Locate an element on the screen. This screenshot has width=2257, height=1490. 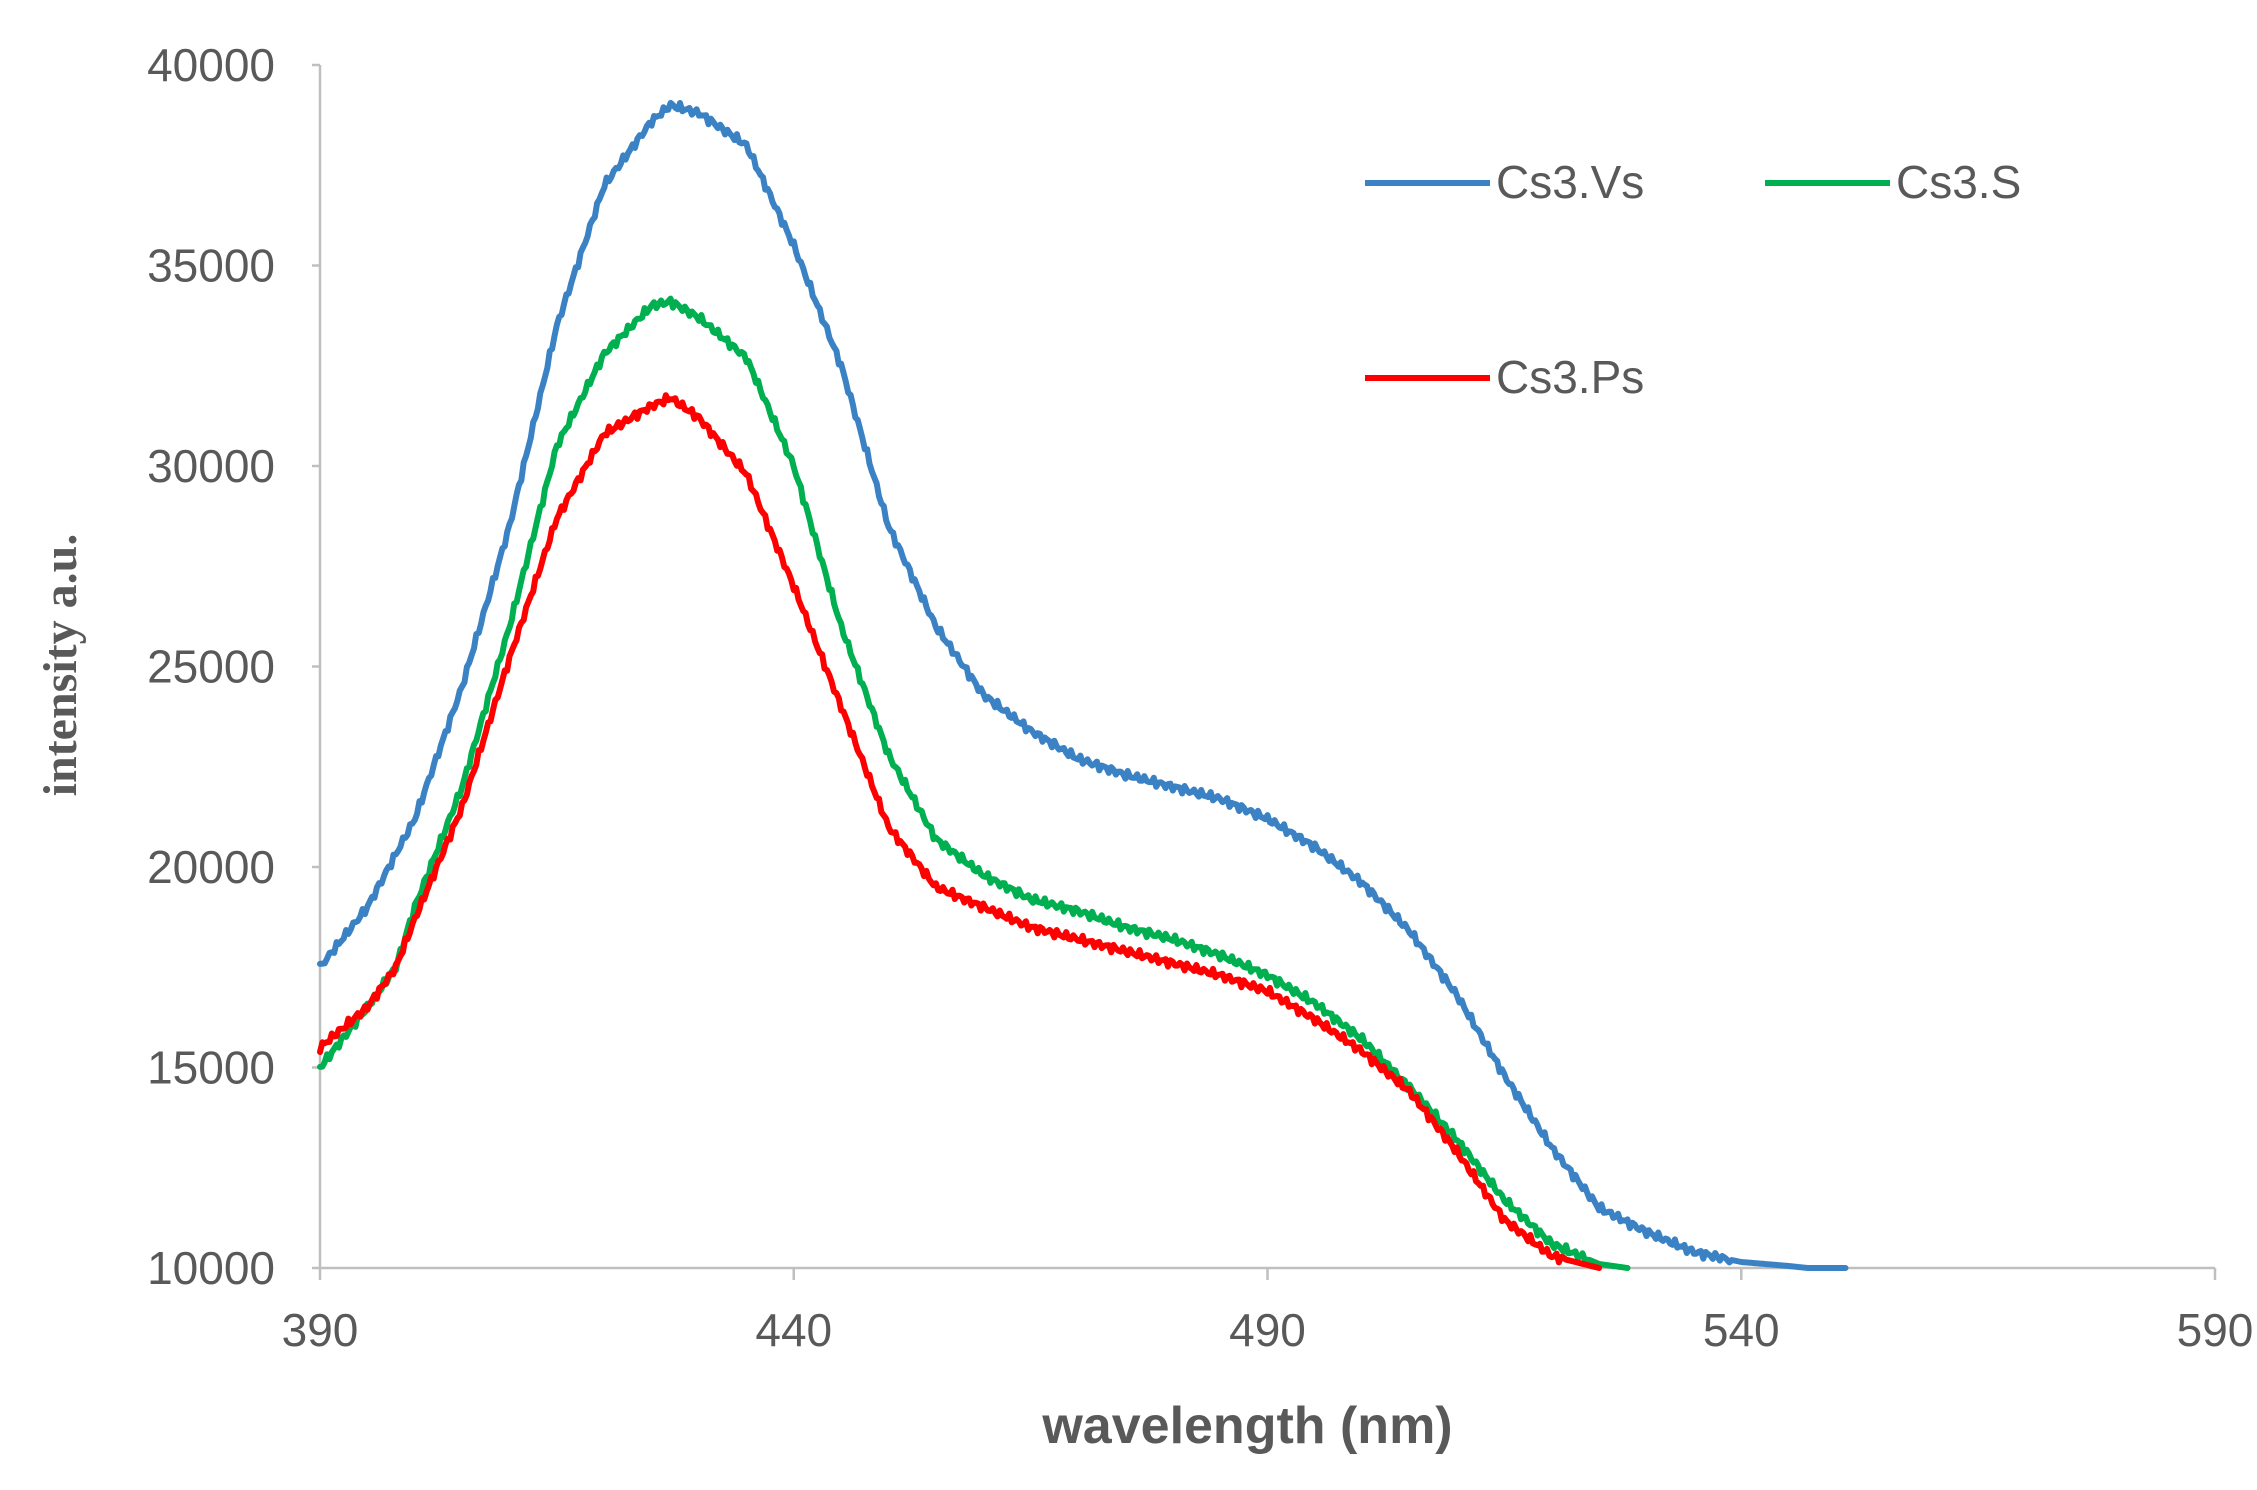
y-tick-label: 10000 is located at coordinates (211, 1268).